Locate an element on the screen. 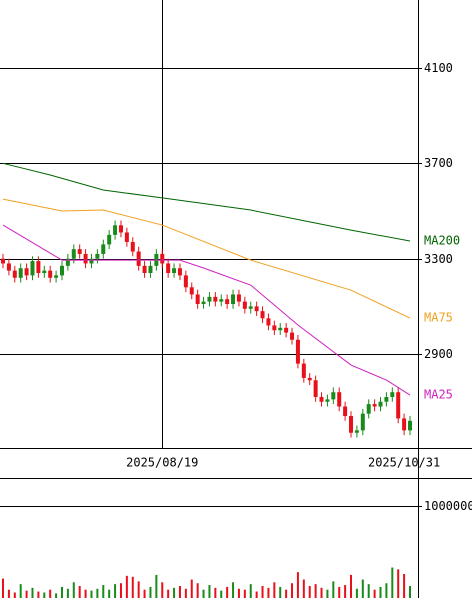 This screenshot has height=598, width=472. y-tick-label: 2900 is located at coordinates (438, 354).